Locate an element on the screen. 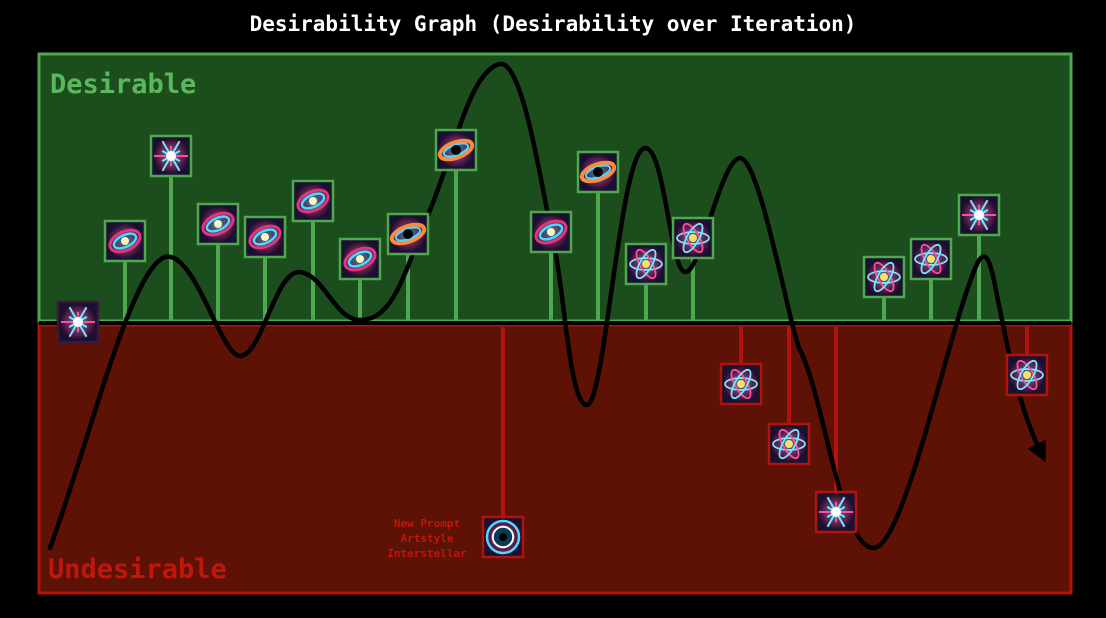 The height and width of the screenshot is (618, 1106). desirable-label: Desirable is located at coordinates (123, 84).